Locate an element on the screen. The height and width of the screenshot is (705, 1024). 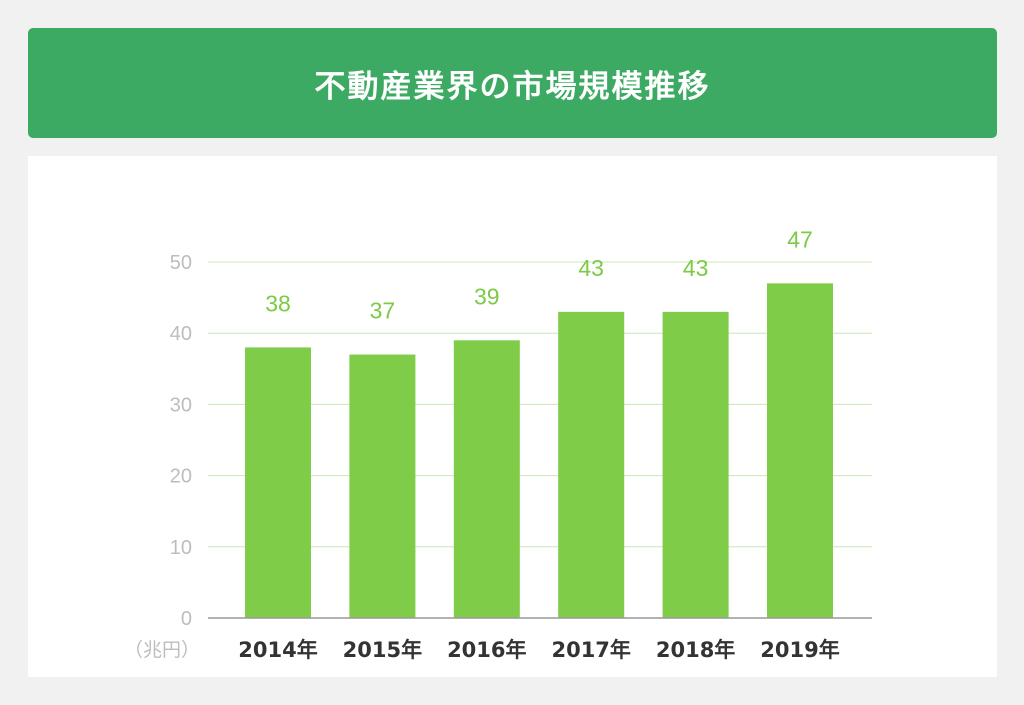
y-tick-label: 40 is located at coordinates (181, 334).